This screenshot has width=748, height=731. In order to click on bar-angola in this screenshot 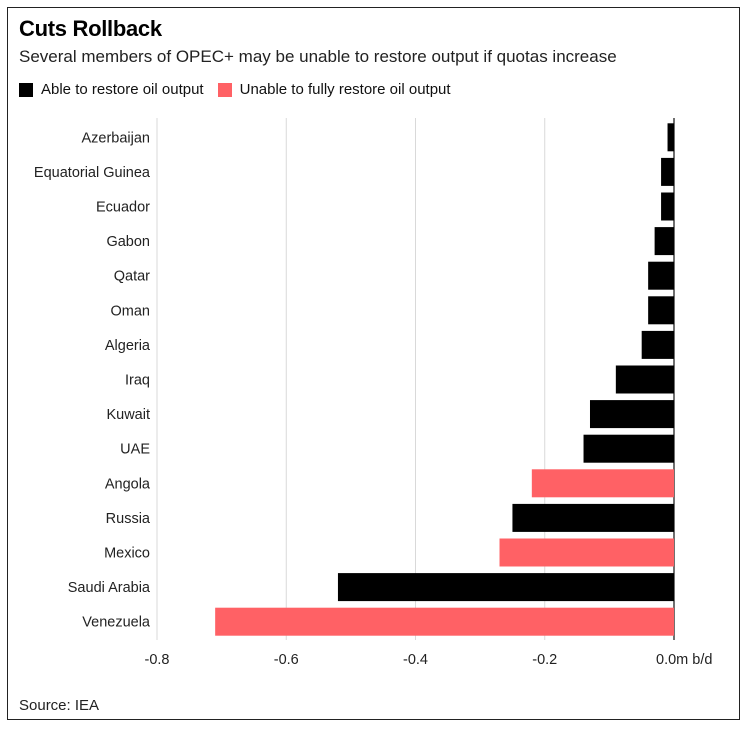, I will do `click(602, 483)`.